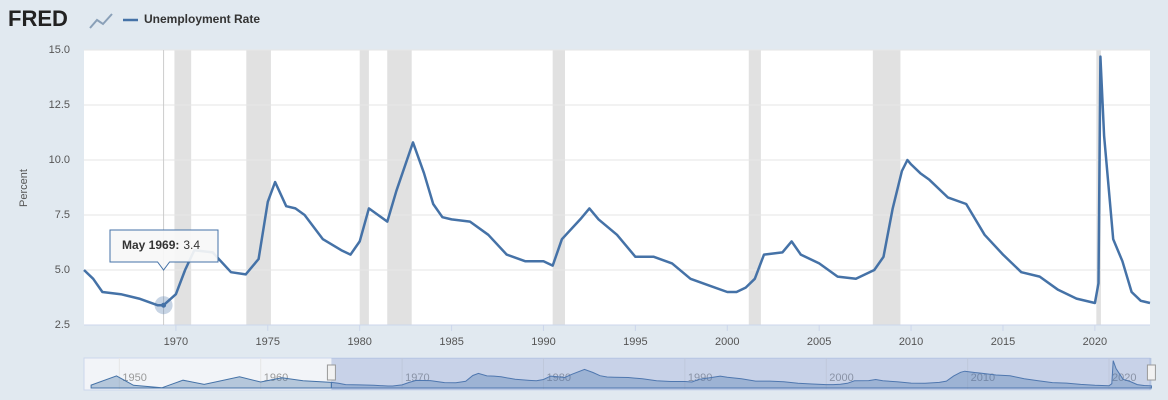  I want to click on navigator-tick-label: 1960, so click(276, 378).